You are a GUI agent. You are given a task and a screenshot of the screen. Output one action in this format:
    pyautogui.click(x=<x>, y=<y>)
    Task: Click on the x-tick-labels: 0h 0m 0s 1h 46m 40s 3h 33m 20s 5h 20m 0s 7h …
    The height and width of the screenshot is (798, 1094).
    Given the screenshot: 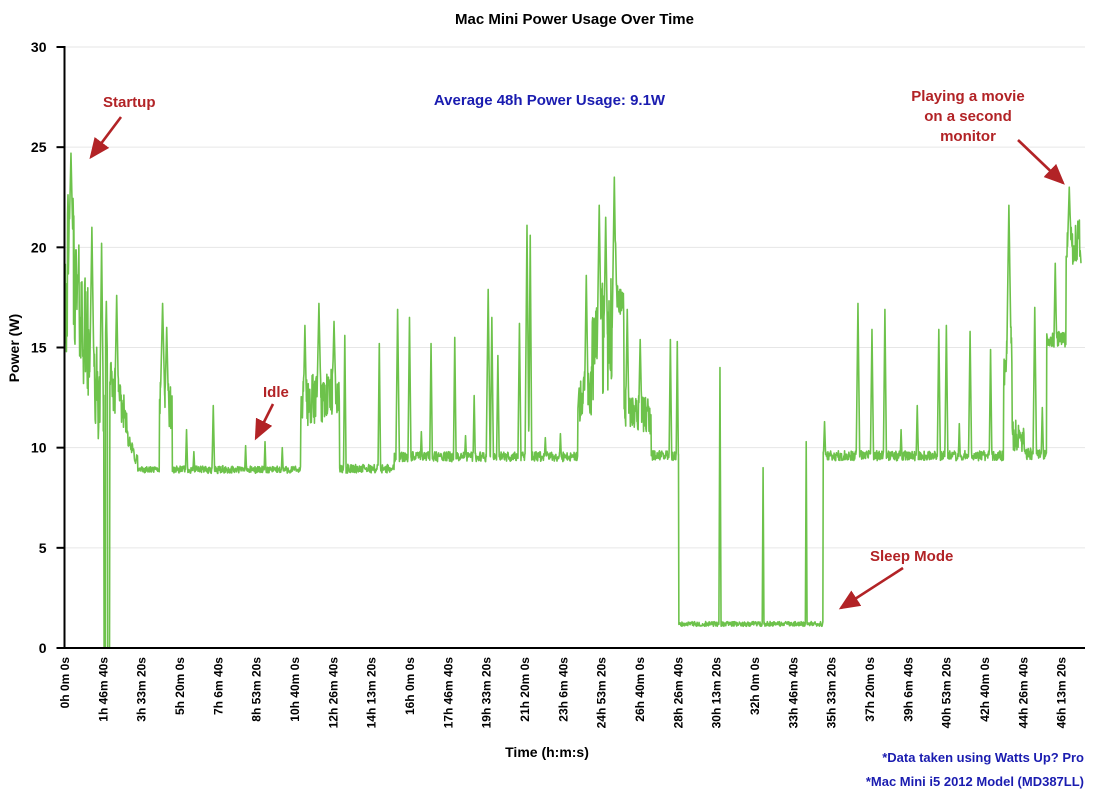 What is the action you would take?
    pyautogui.click(x=563, y=693)
    